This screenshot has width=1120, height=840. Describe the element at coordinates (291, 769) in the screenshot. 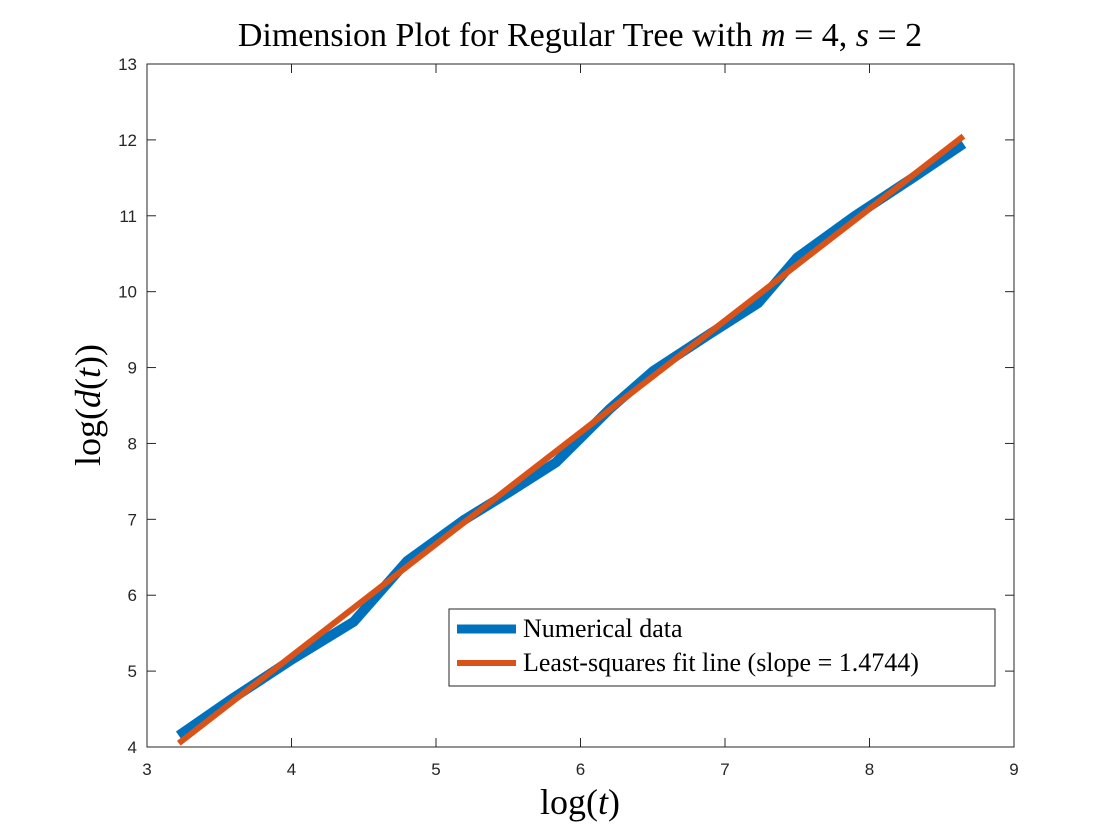

I see `x-tick-label: 4` at that location.